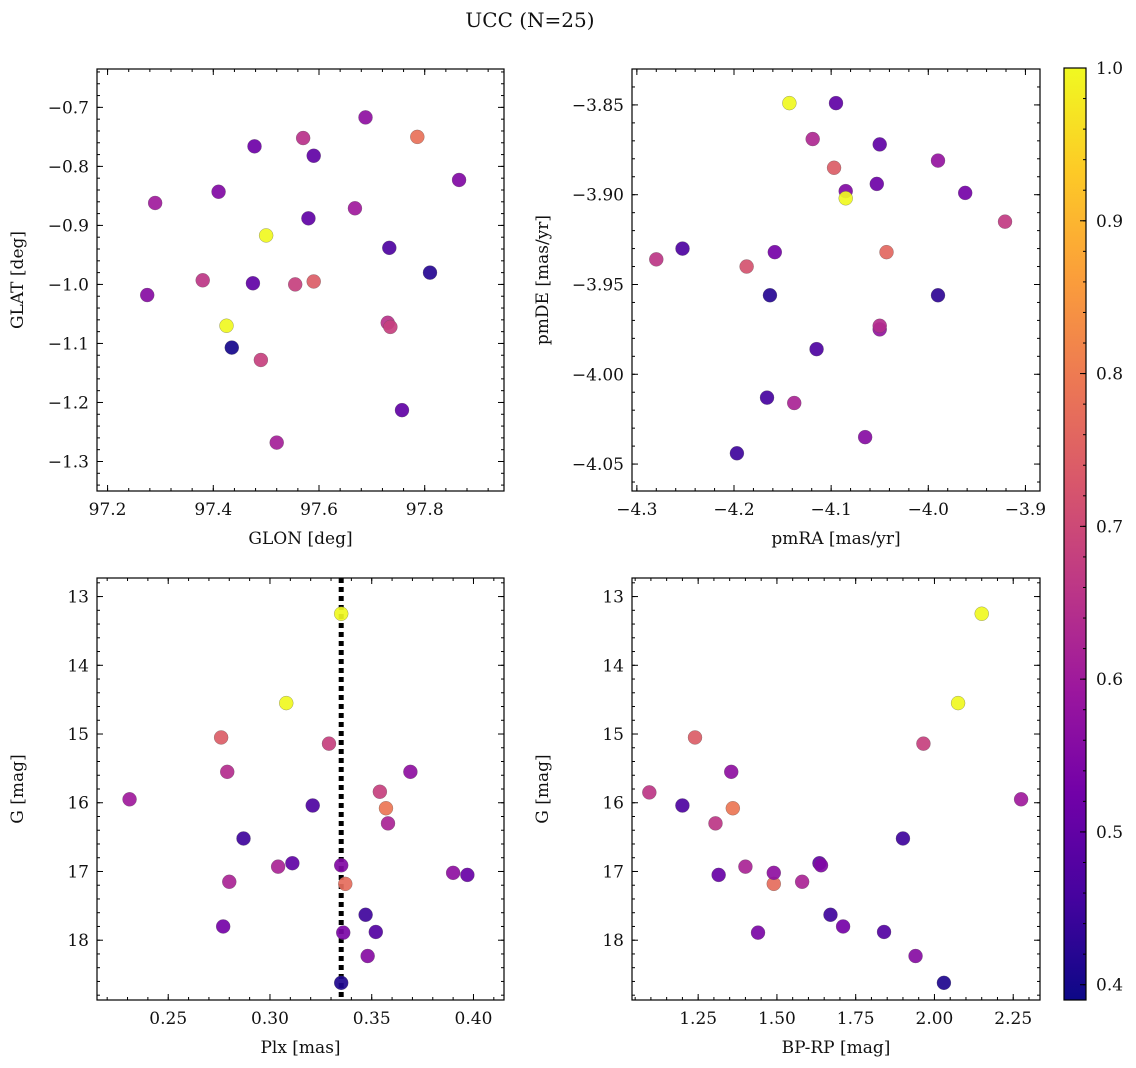 This screenshot has width=1136, height=1068. Describe the element at coordinates (372, 1019) in the screenshot. I see `x-tick-label: 0.35` at that location.